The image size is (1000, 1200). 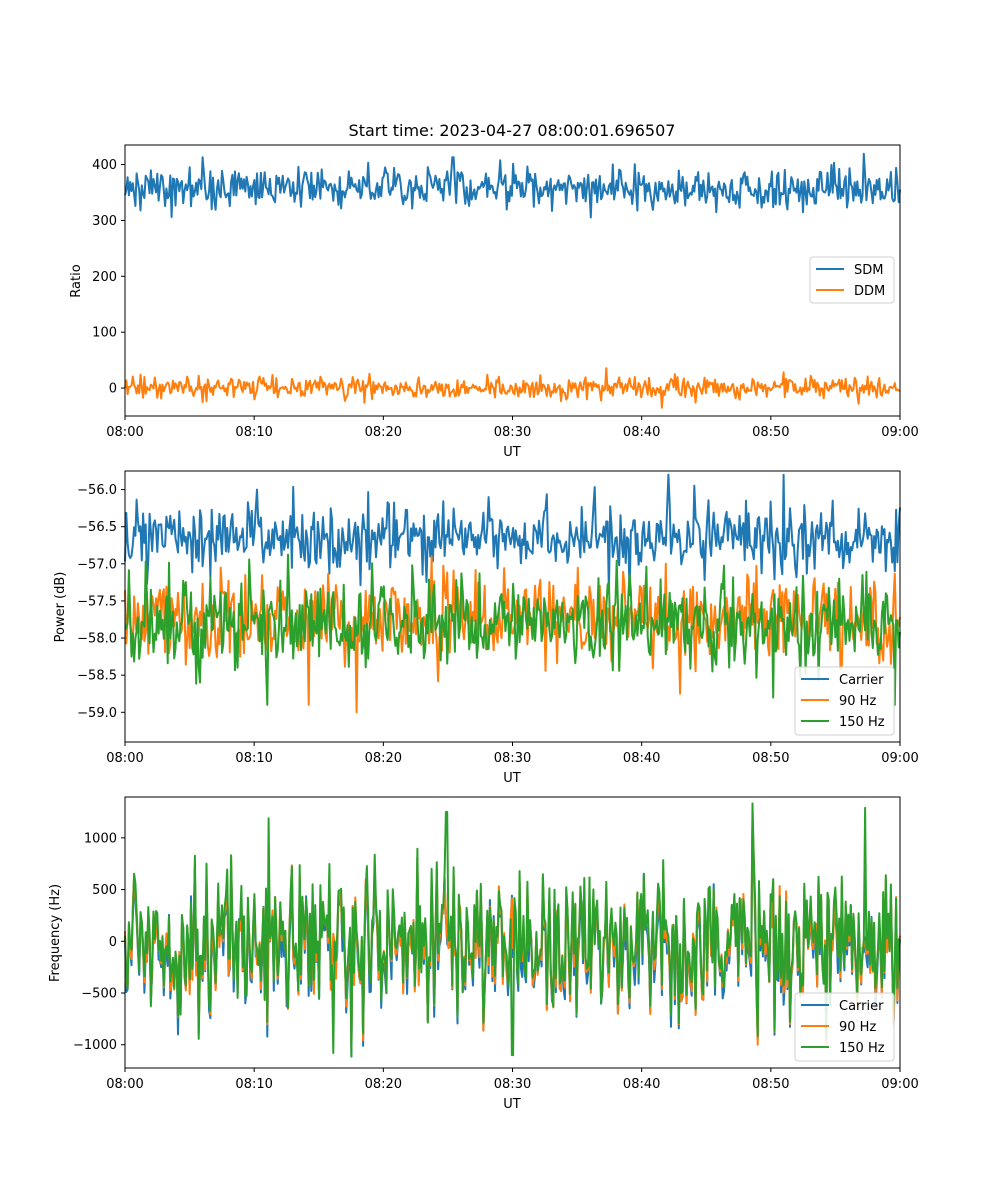 I want to click on y-tick-label: −57.5, so click(x=97, y=601).